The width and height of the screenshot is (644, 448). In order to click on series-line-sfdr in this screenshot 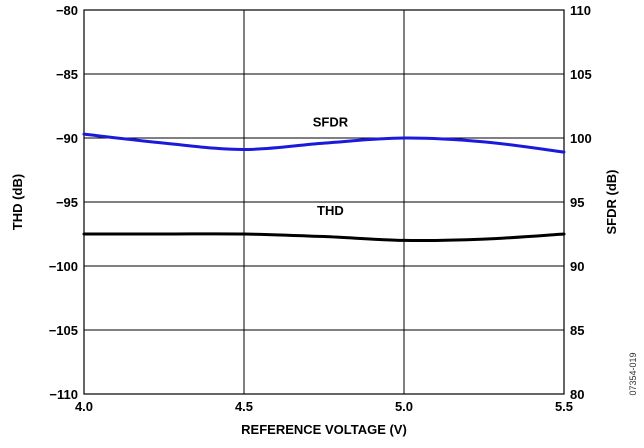, I will do `click(324, 143)`.